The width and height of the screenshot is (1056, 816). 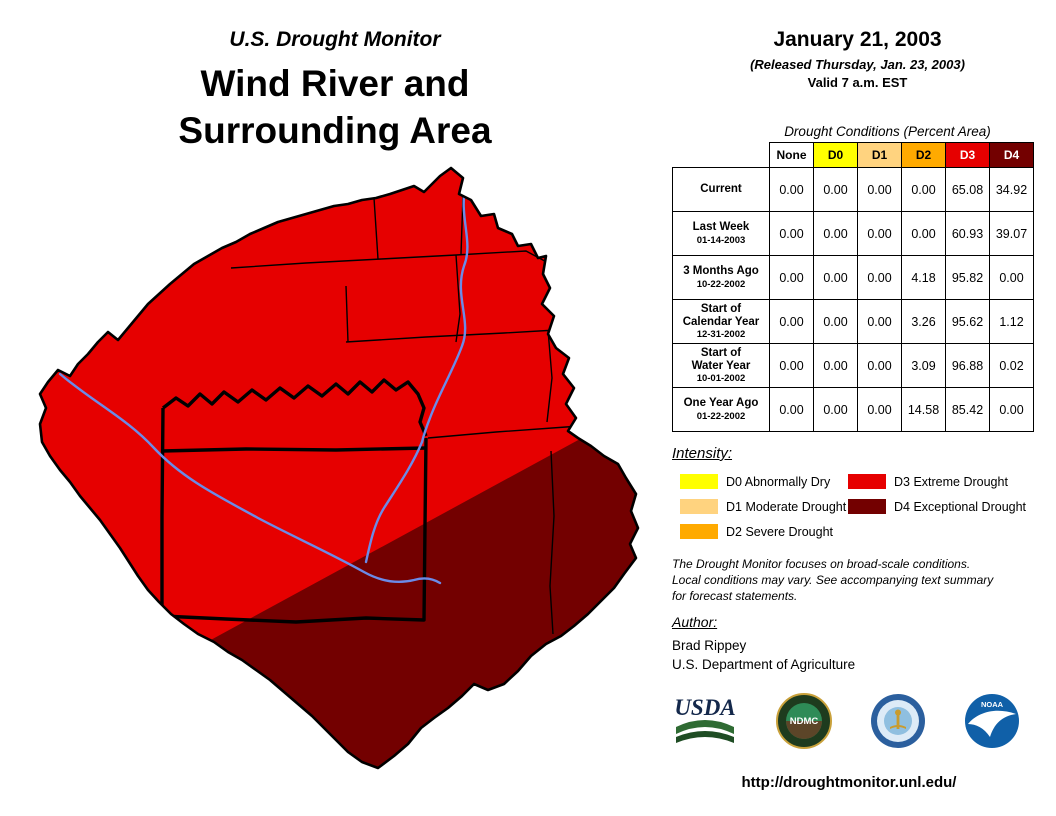 I want to click on ndmc-logo-text: NDMC, so click(x=804, y=721).